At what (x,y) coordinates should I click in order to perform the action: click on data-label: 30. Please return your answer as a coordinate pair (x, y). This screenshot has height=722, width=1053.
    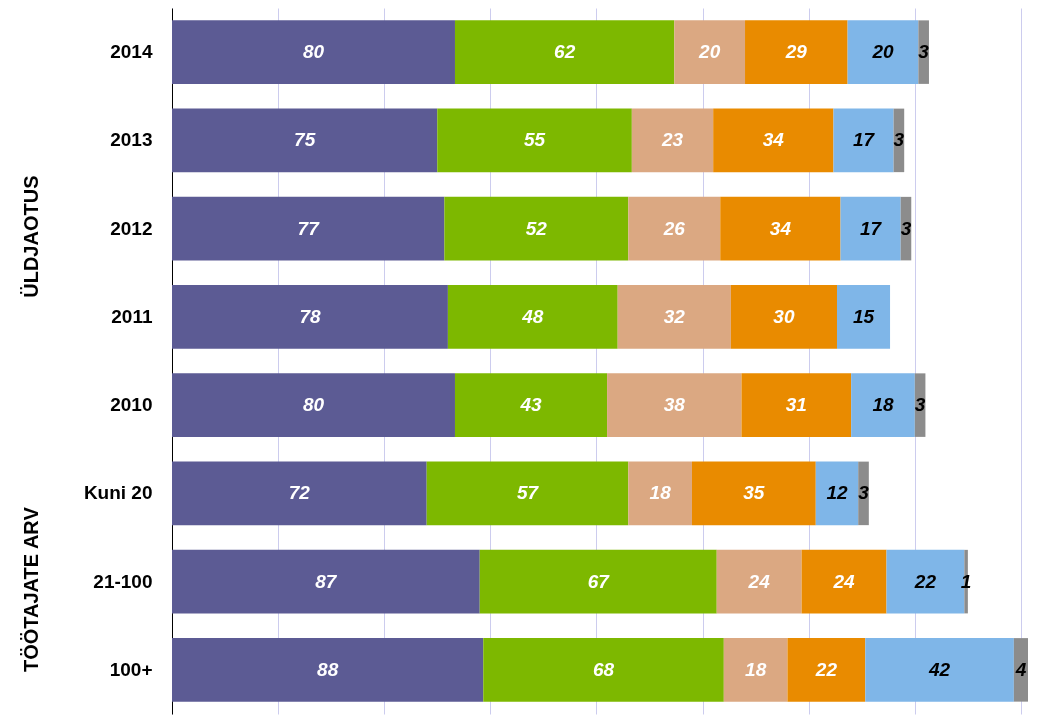
    Looking at the image, I should click on (784, 316).